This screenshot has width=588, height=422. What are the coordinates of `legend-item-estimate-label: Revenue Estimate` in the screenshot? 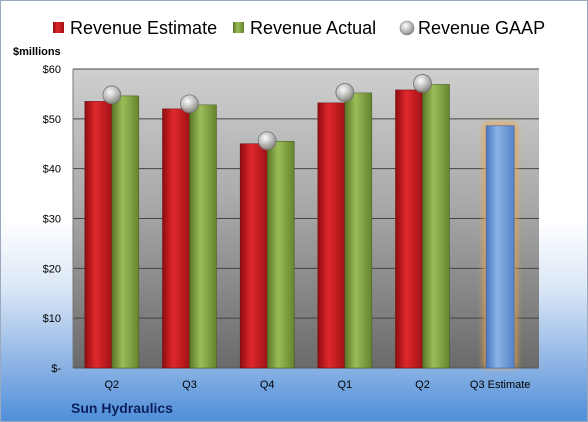 It's located at (143, 28).